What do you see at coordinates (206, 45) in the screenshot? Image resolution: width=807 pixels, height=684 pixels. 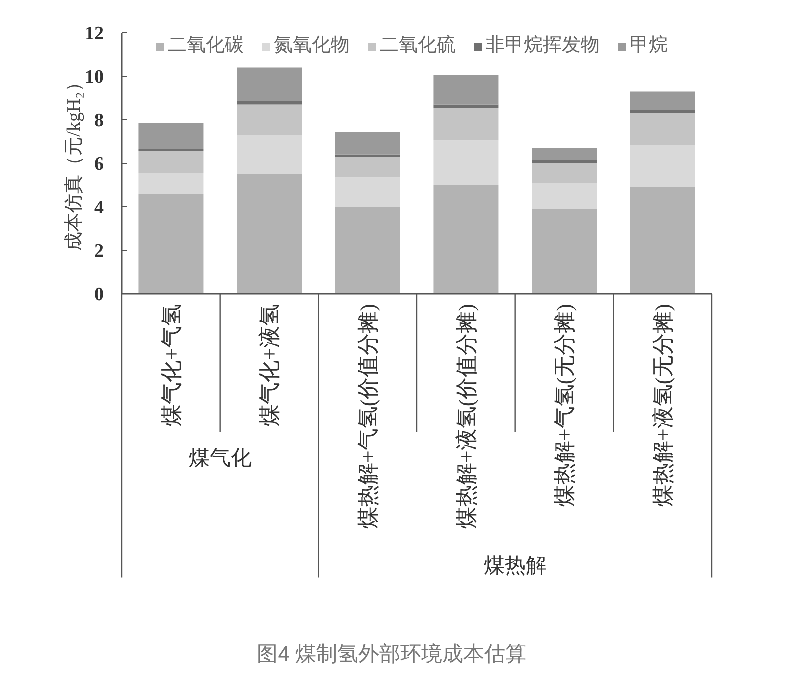 I see `legend-label: 二氧化碳` at bounding box center [206, 45].